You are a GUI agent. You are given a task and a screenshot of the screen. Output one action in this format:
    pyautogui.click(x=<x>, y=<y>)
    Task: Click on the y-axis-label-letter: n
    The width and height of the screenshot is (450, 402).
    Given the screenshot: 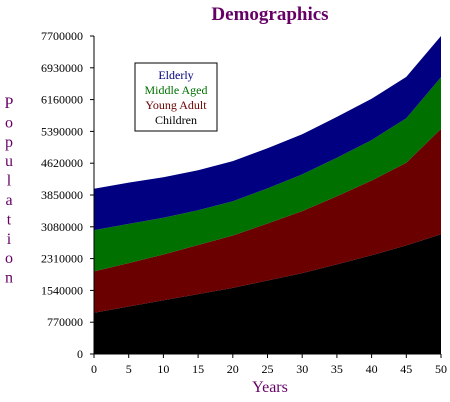 What is the action you would take?
    pyautogui.click(x=9, y=278)
    